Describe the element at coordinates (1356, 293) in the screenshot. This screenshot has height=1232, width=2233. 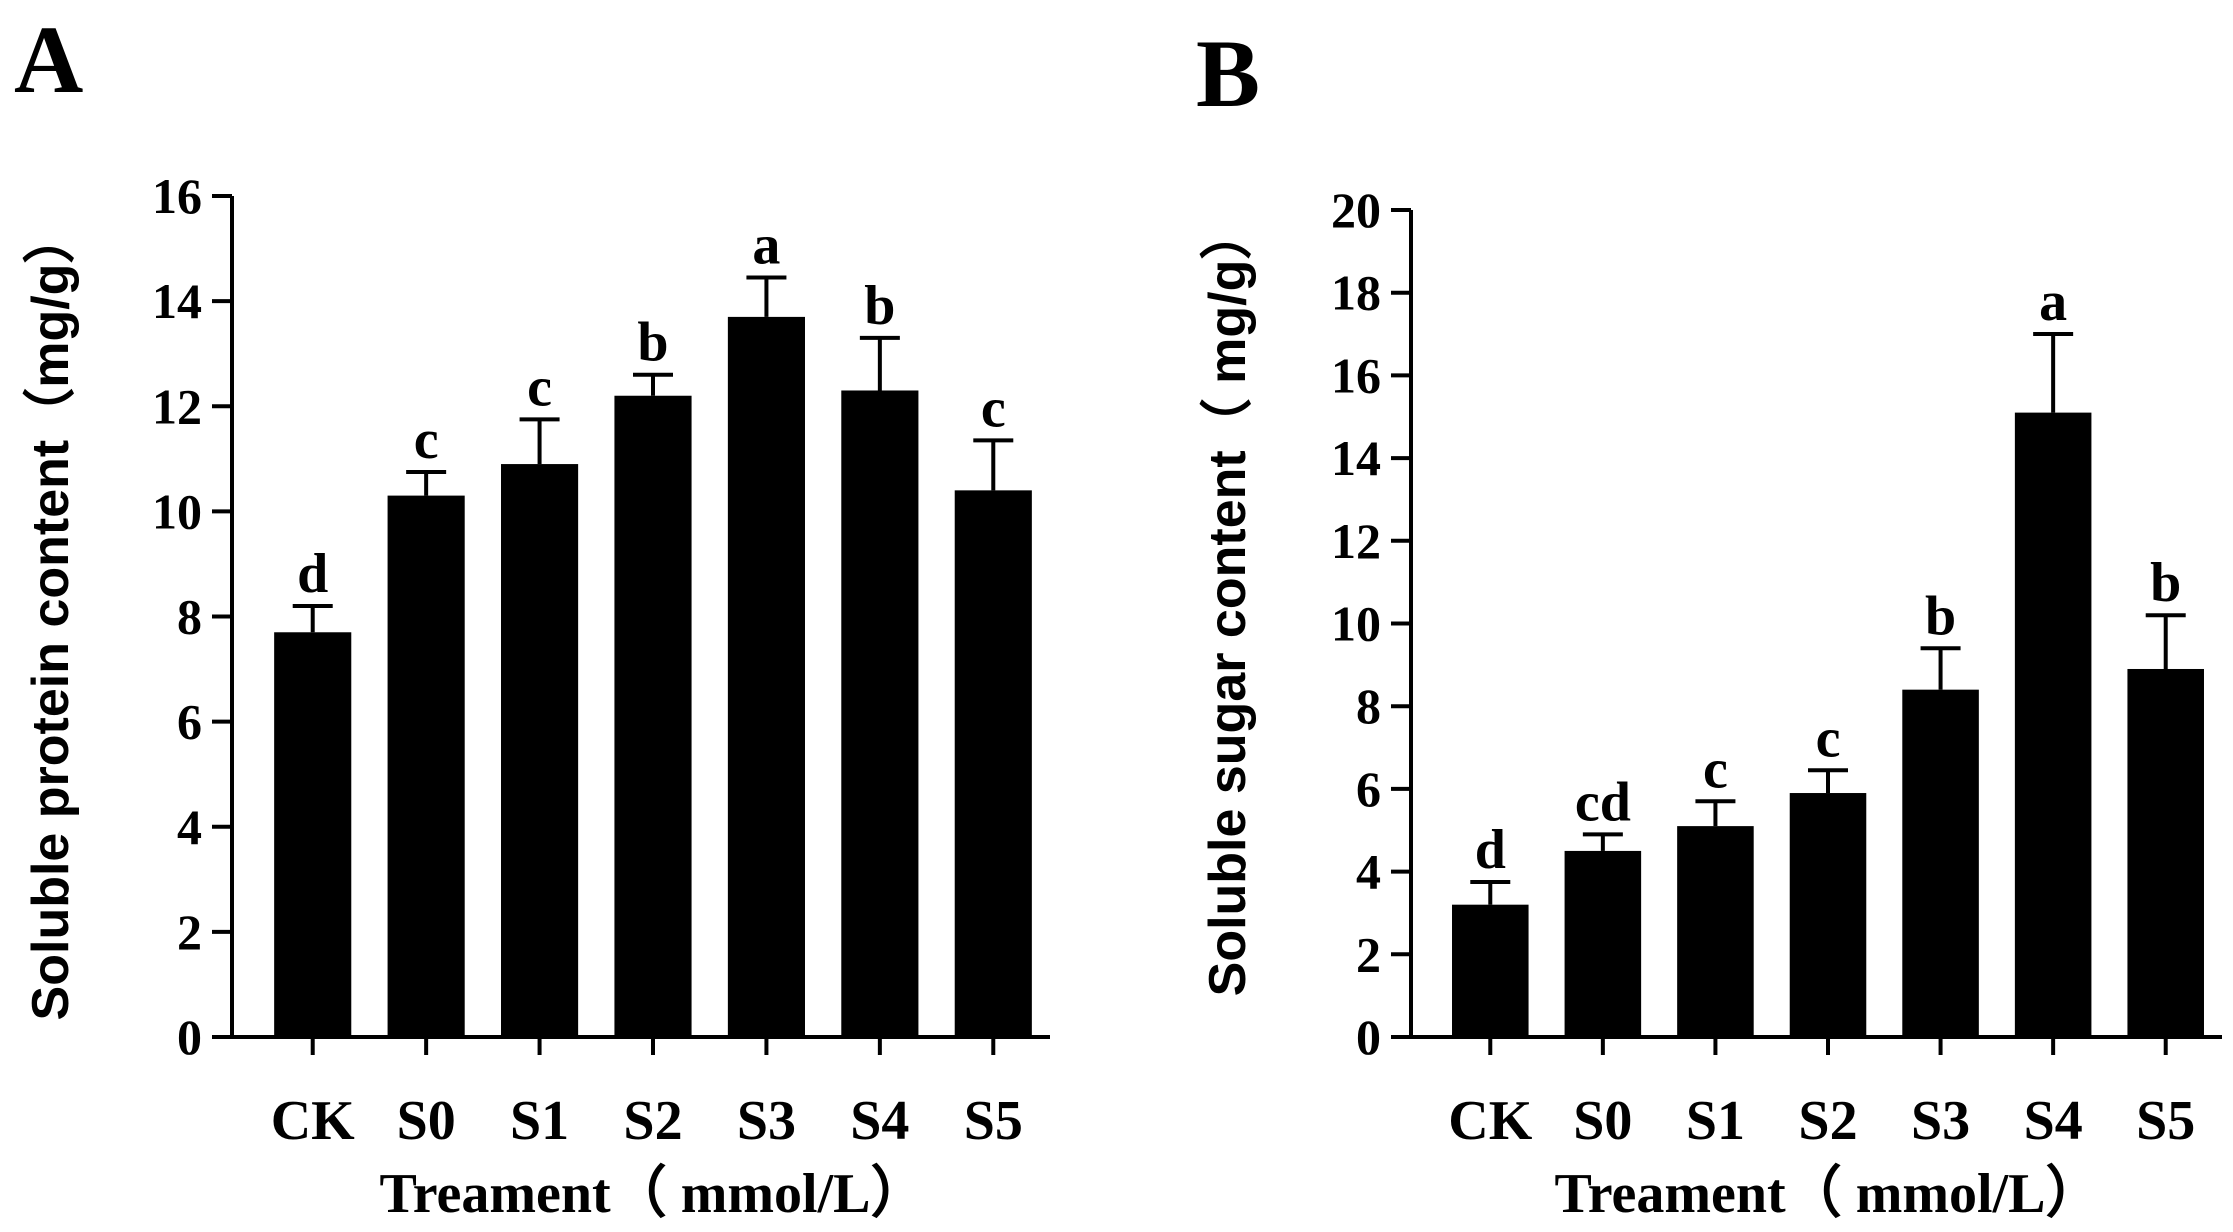
I see `y-tick-label: 18` at that location.